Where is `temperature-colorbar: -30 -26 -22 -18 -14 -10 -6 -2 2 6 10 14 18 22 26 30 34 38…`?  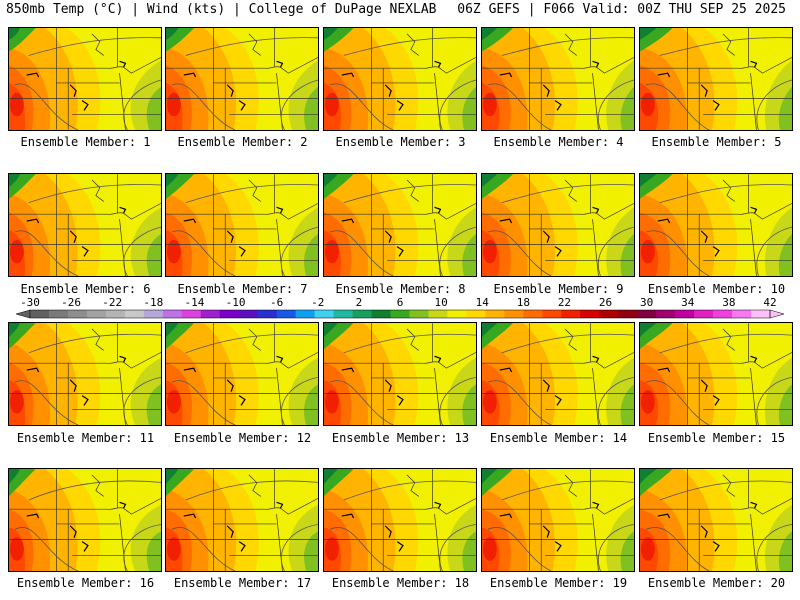 temperature-colorbar: -30 -26 -22 -18 -14 -10 -6 -2 2 6 10 14 18 22 26 30 34 38… is located at coordinates (400, 307).